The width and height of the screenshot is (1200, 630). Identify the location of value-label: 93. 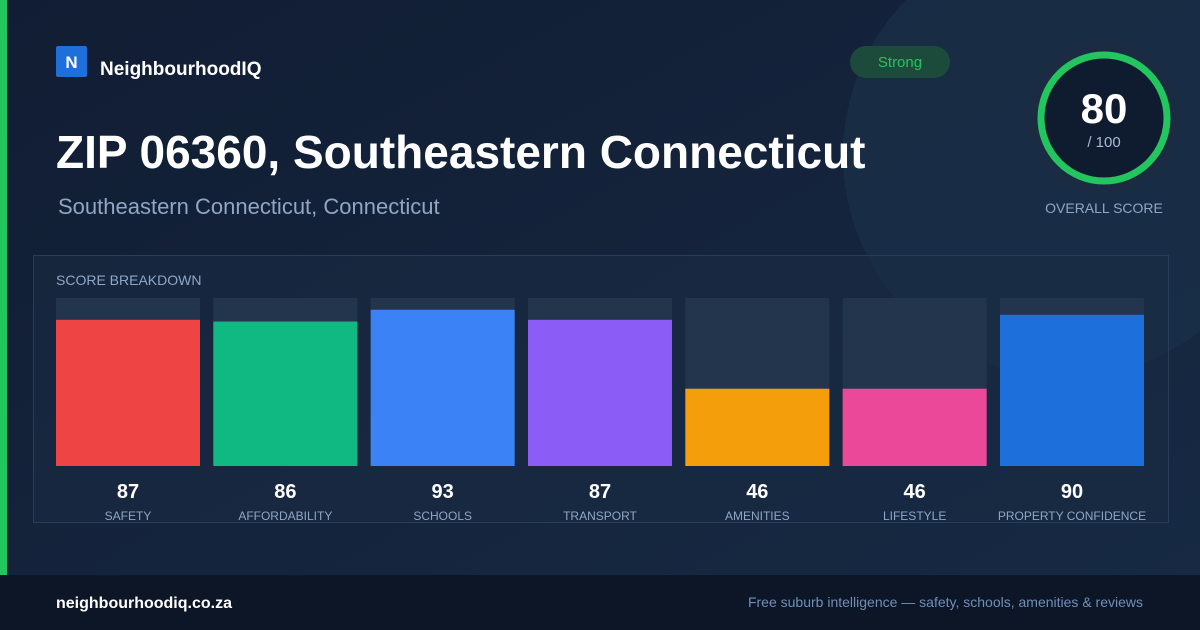
(443, 492).